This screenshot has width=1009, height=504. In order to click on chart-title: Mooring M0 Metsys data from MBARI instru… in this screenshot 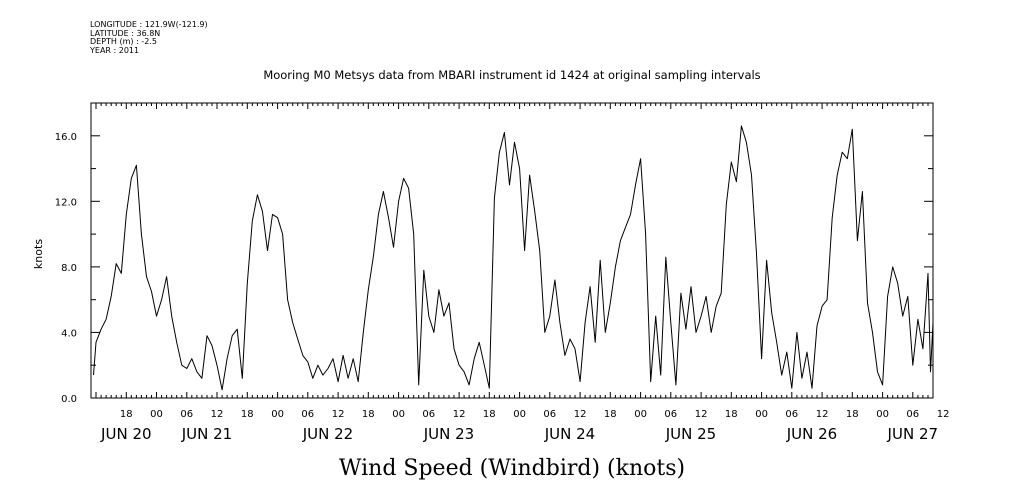, I will do `click(511, 75)`.